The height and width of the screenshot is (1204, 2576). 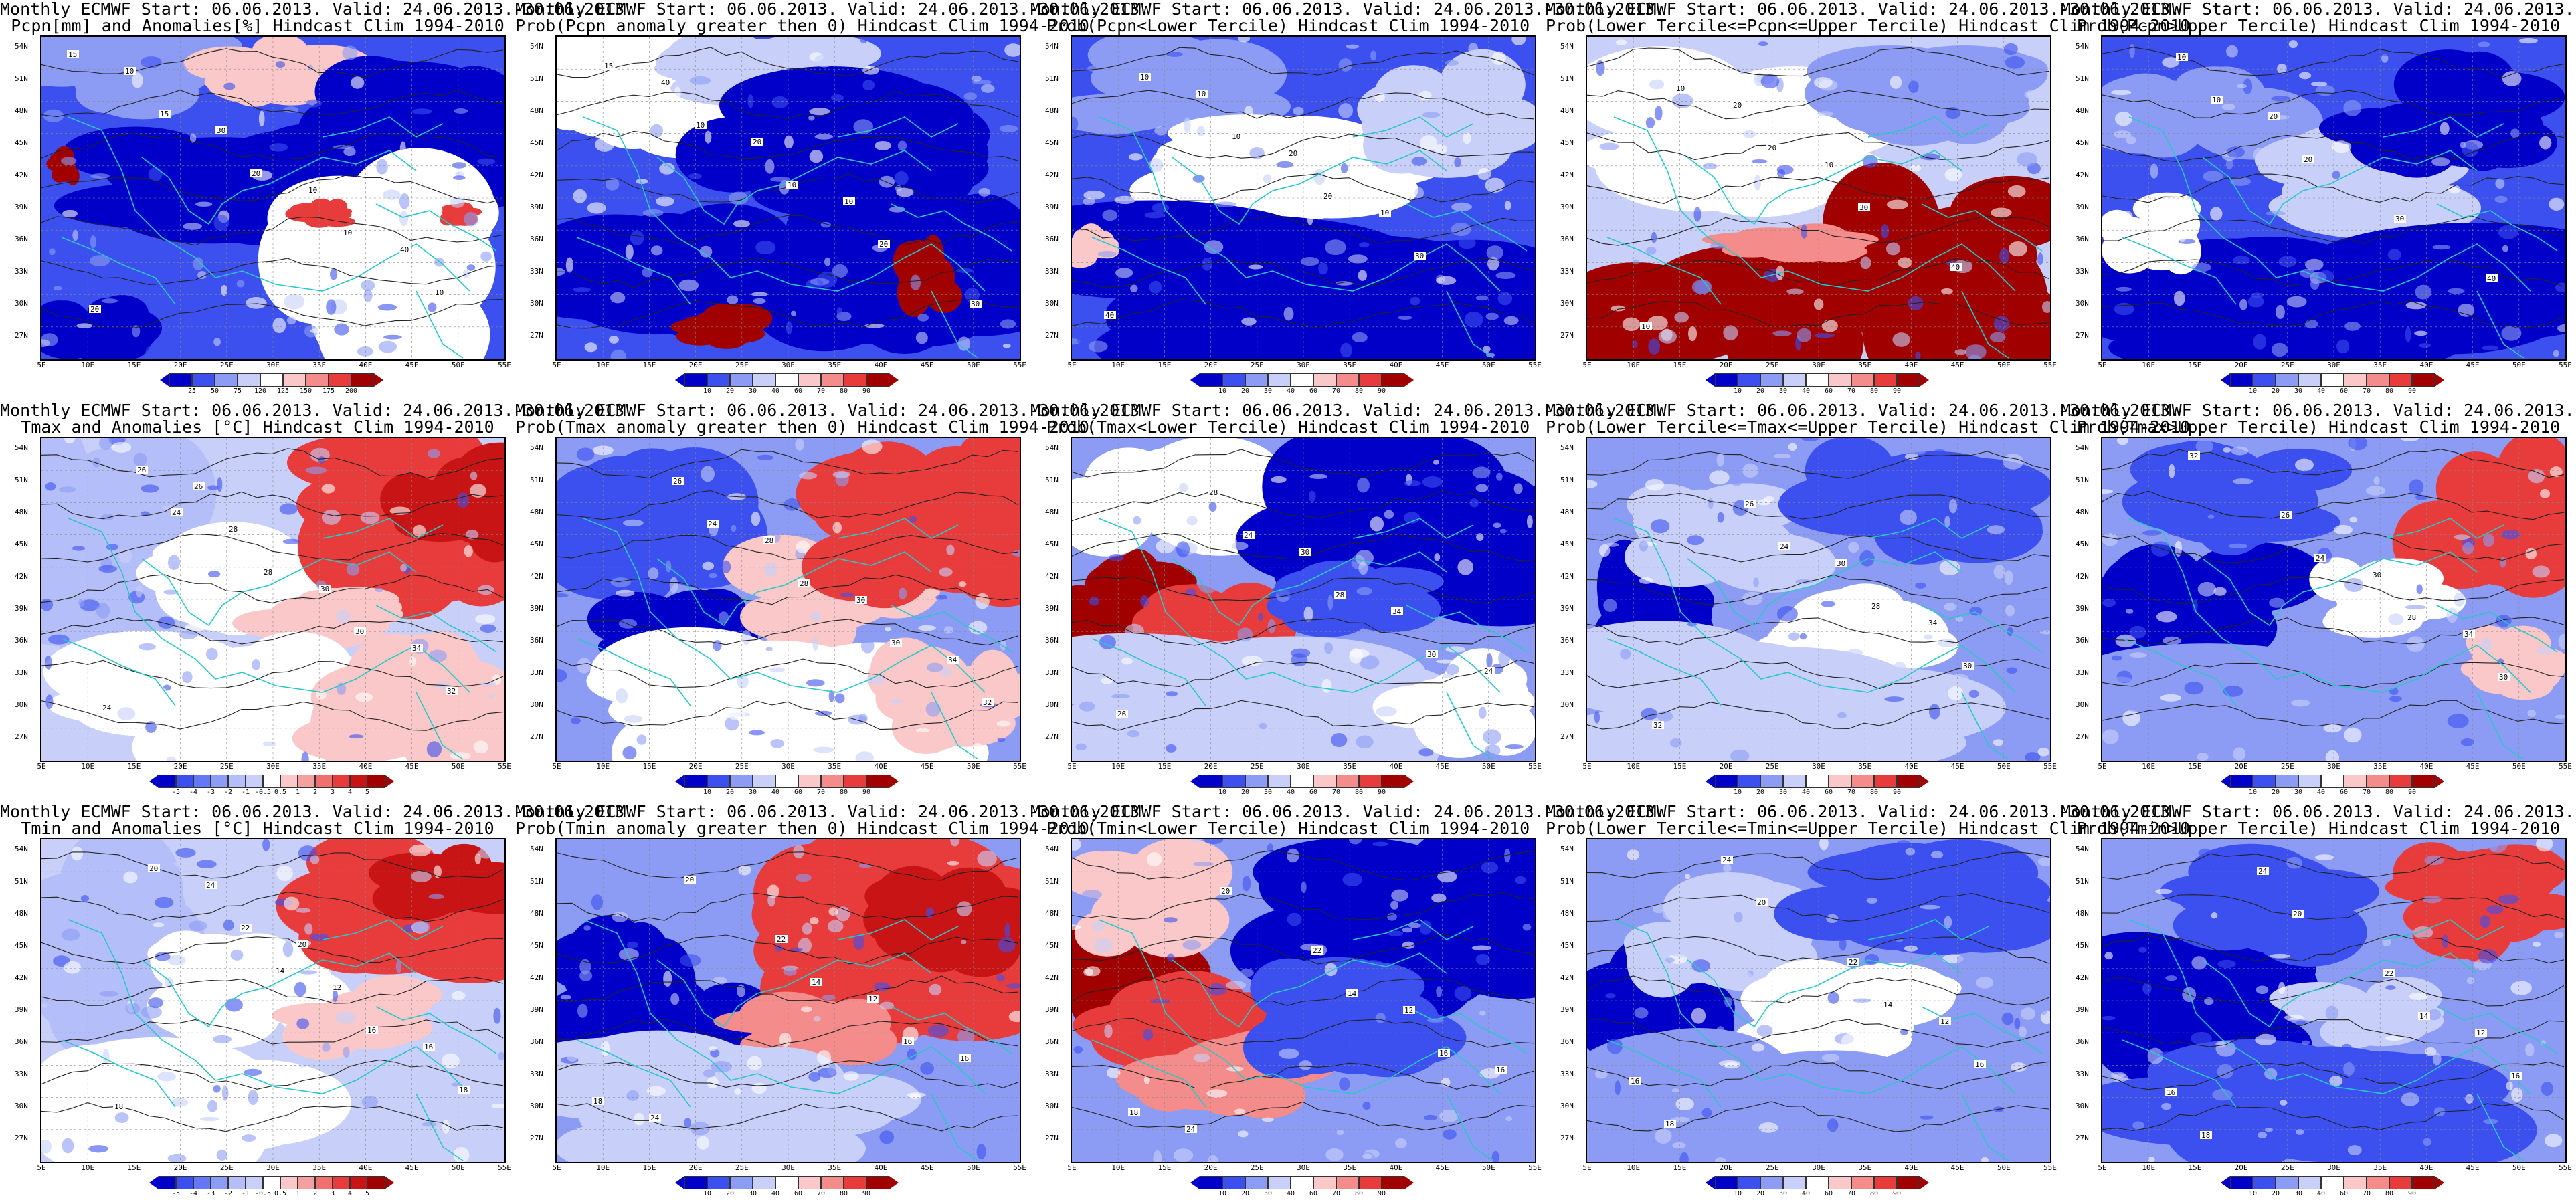 What do you see at coordinates (1645, 326) in the screenshot?
I see `contour-label: 10` at bounding box center [1645, 326].